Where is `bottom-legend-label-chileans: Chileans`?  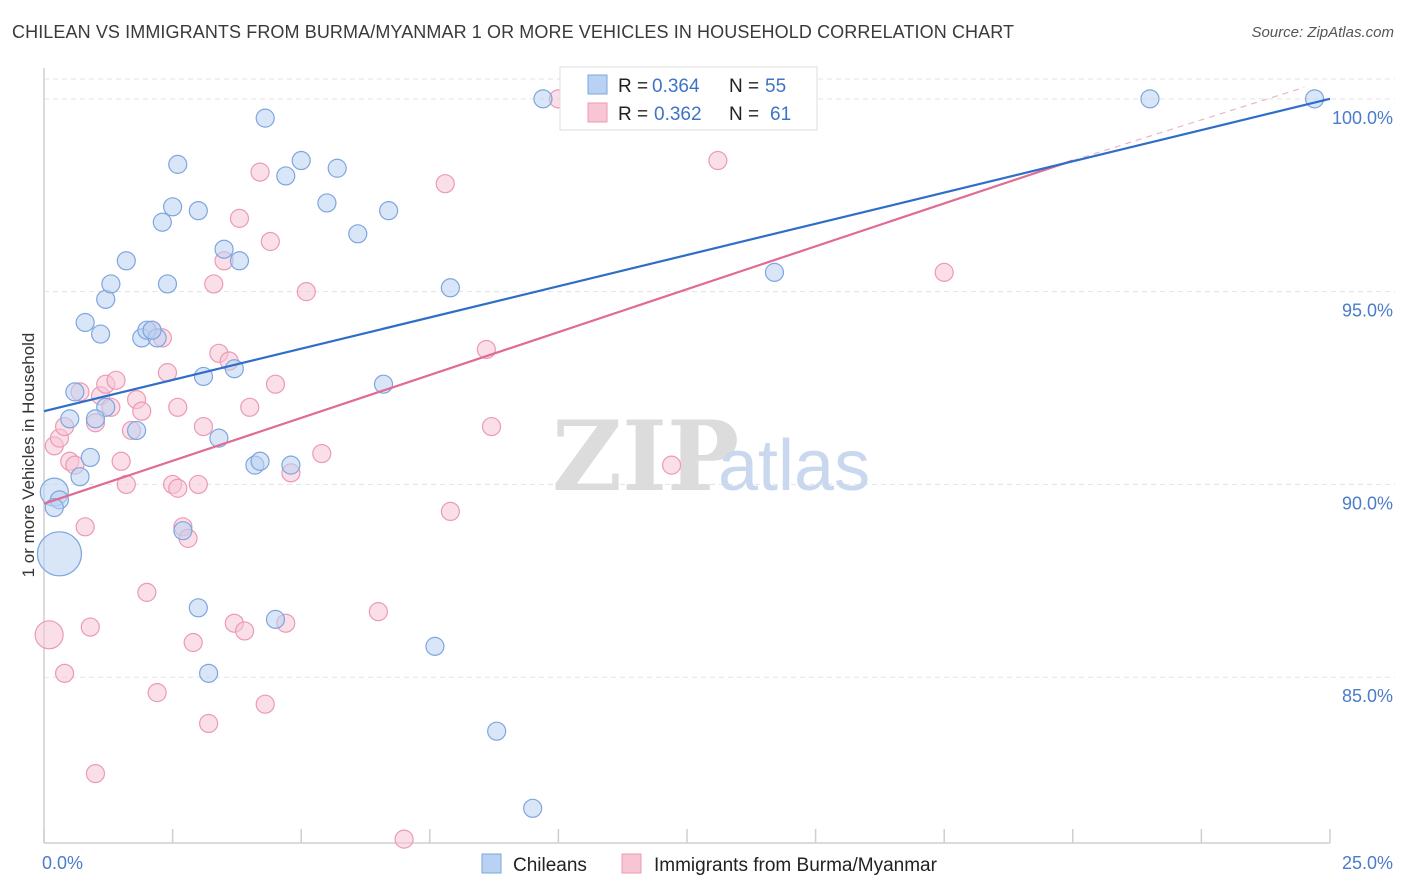 bottom-legend-label-chileans: Chileans is located at coordinates (550, 865).